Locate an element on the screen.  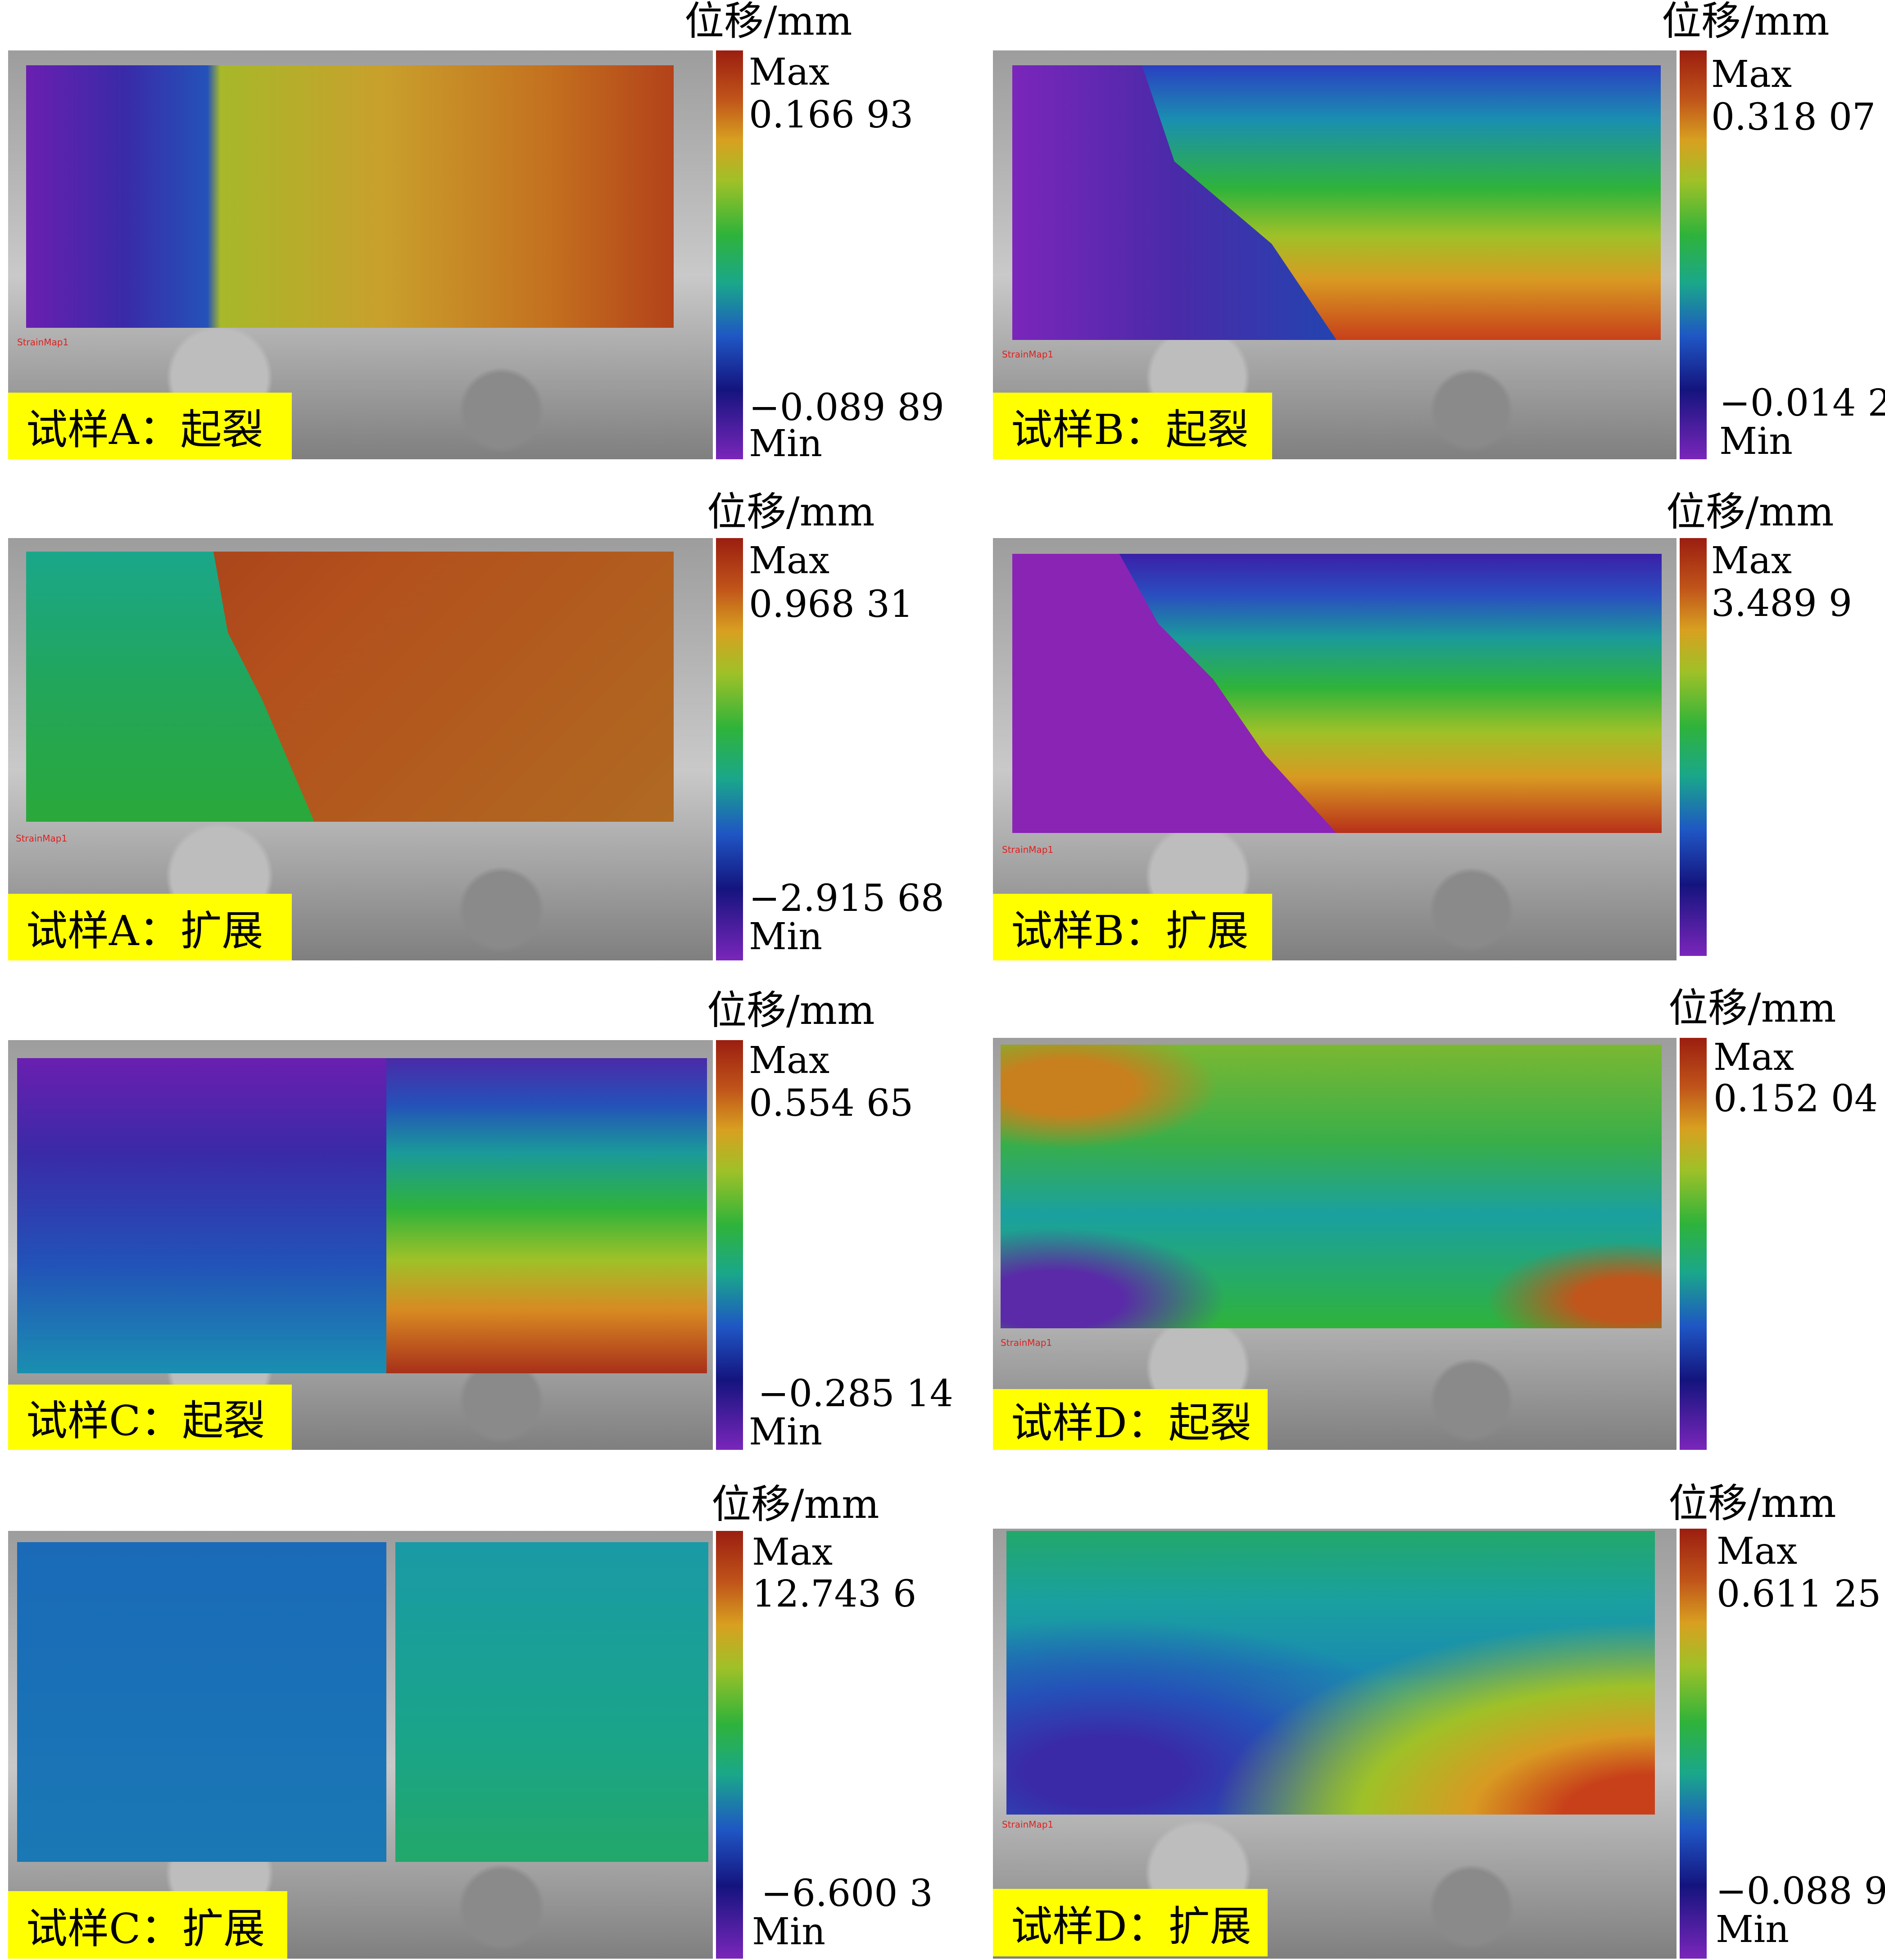
max-label-c1: Max is located at coordinates (789, 1060).